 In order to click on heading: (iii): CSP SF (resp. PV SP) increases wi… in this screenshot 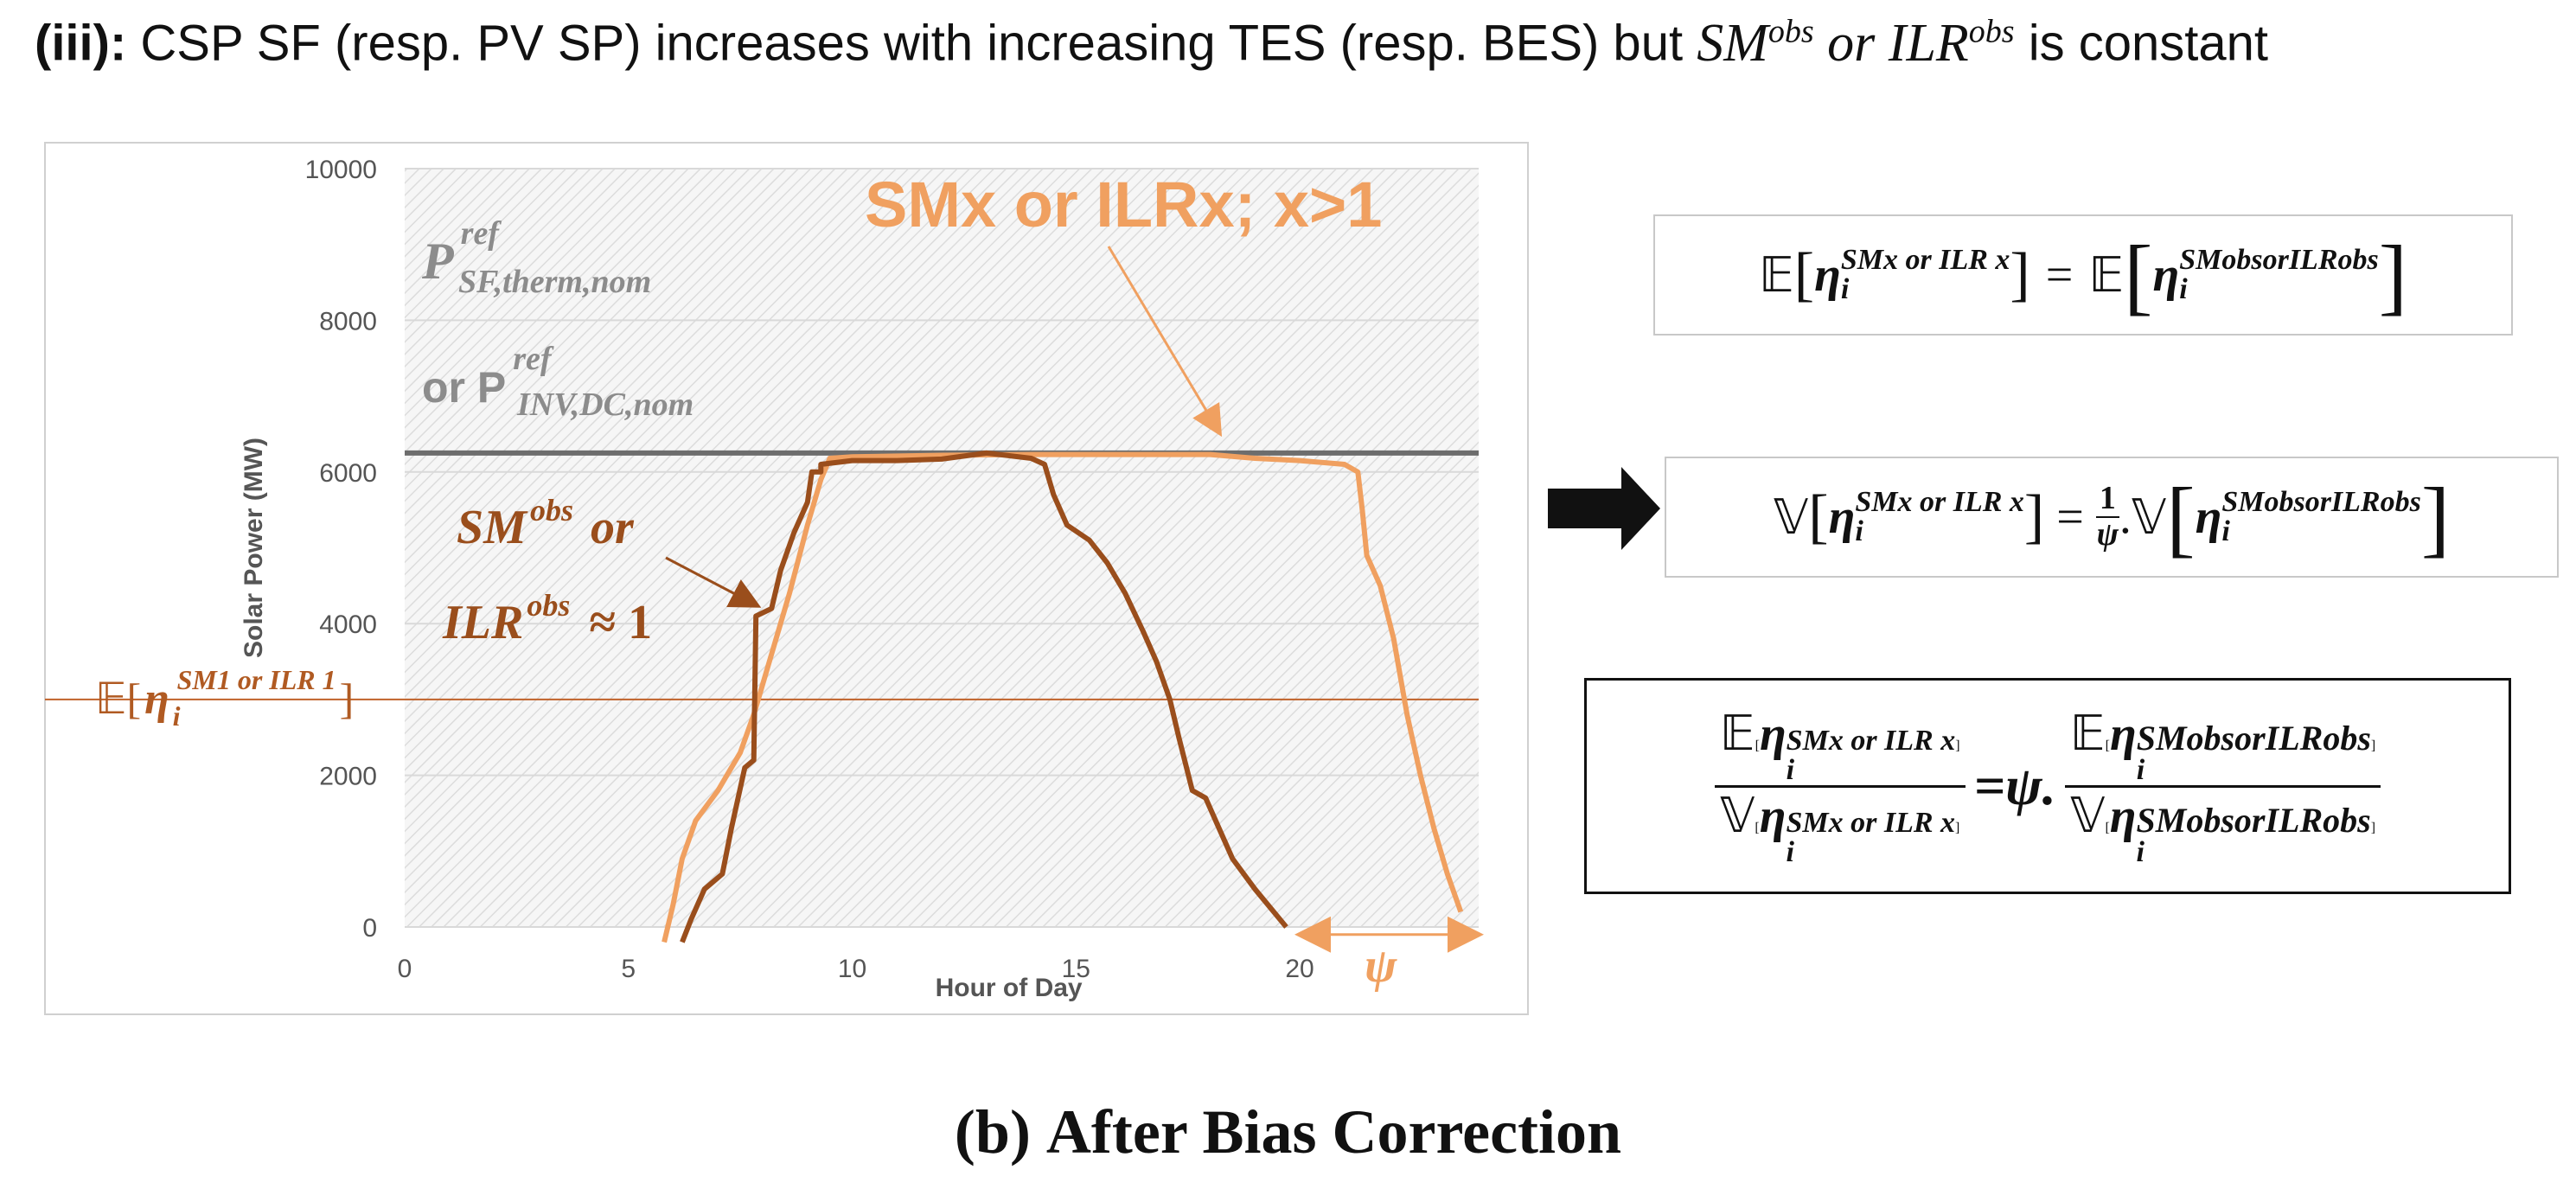, I will do `click(1152, 43)`.